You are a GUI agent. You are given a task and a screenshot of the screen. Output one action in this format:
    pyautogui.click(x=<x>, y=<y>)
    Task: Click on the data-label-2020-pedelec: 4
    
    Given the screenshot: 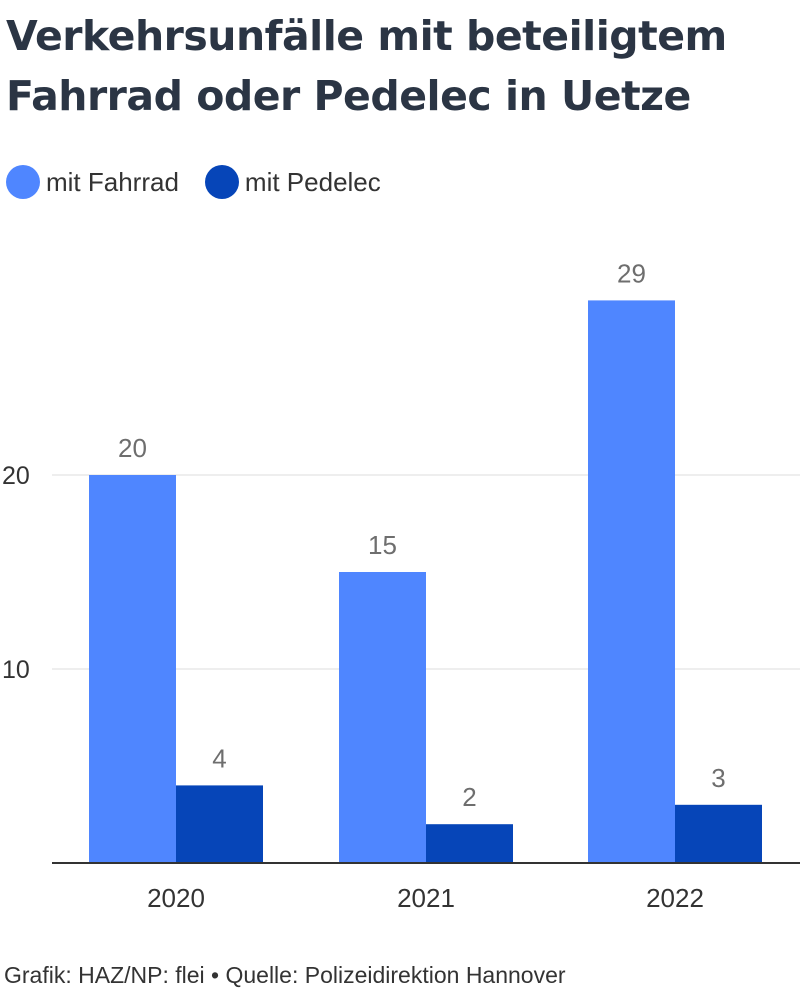 What is the action you would take?
    pyautogui.click(x=219, y=758)
    